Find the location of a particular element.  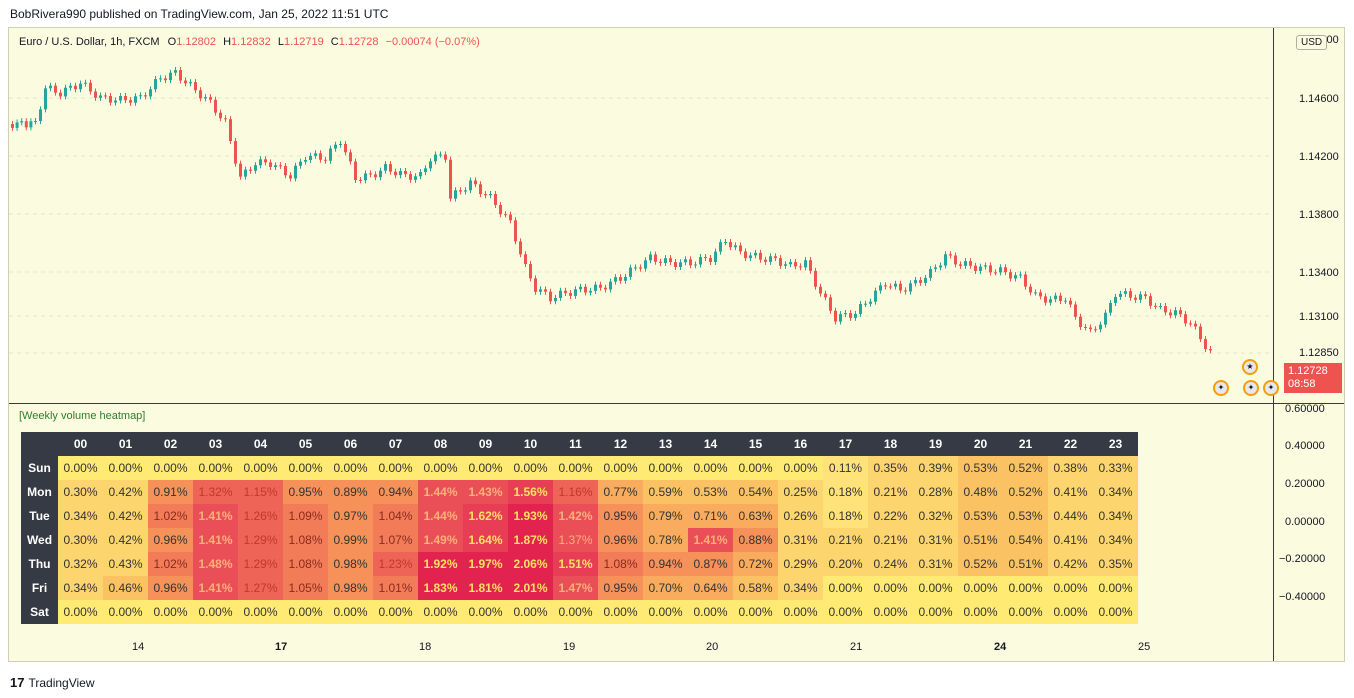

heatmap-cell: 0.51% is located at coordinates (980, 540).